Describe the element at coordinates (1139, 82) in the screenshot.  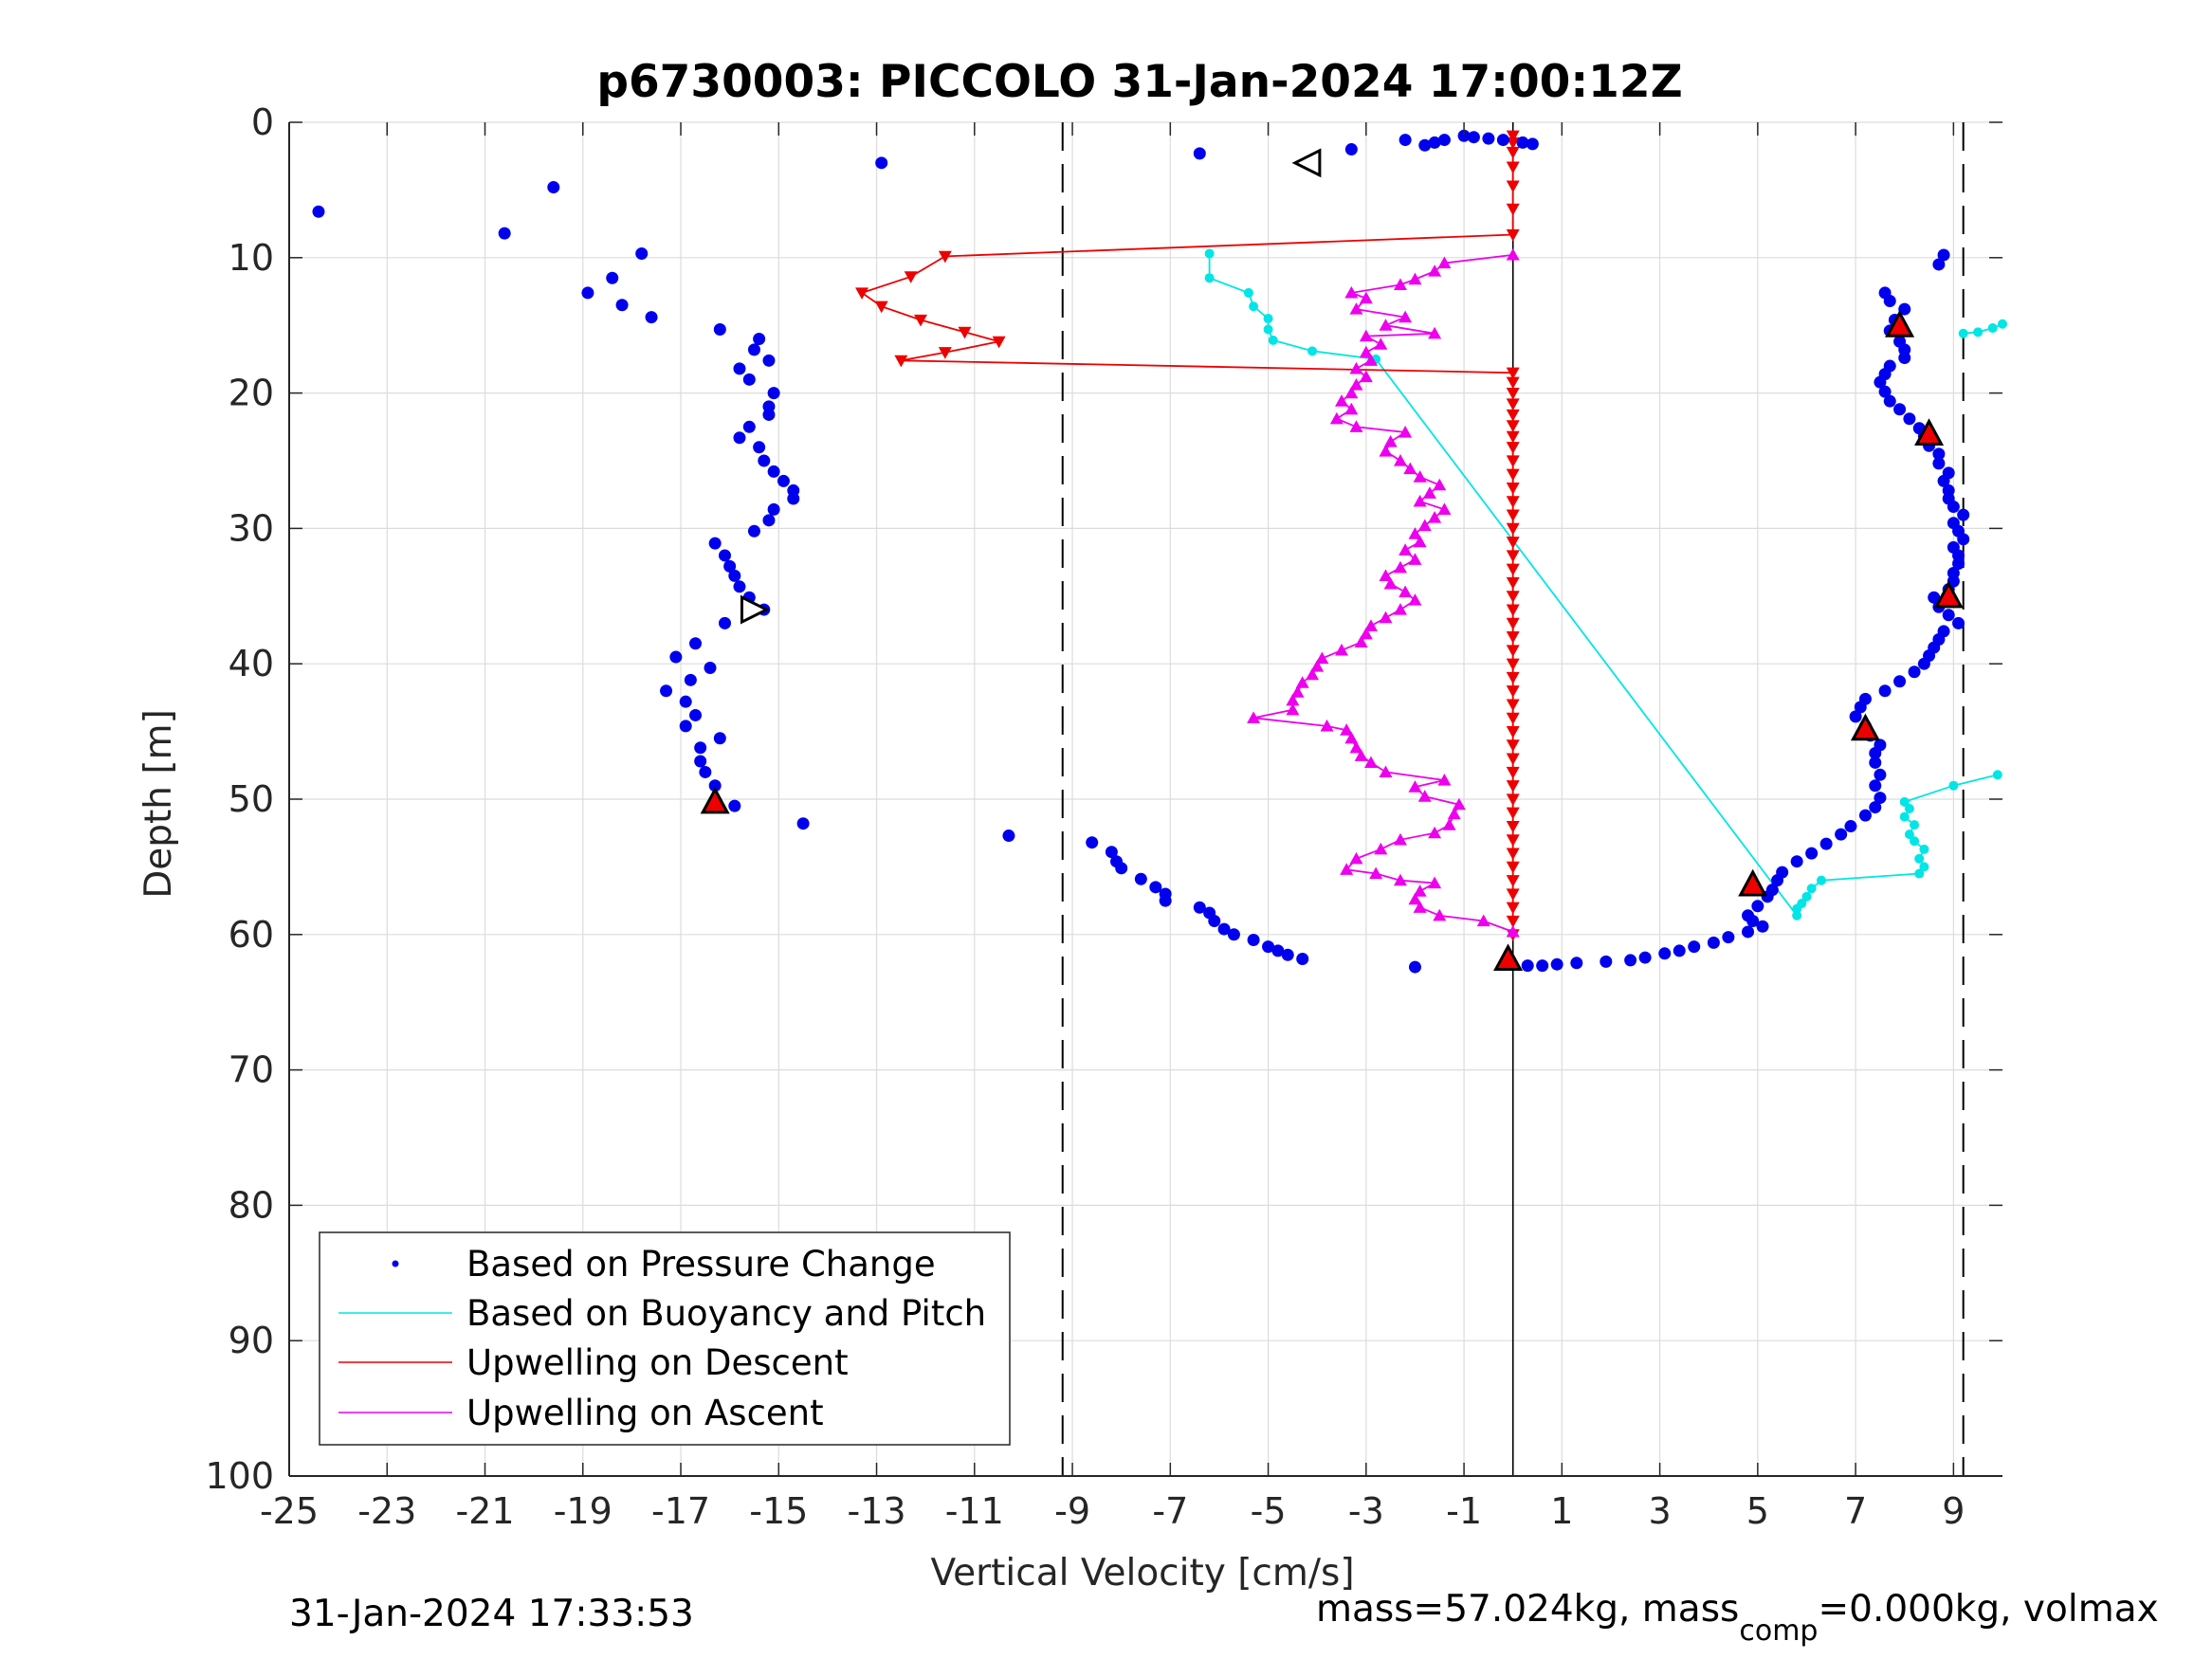
I see `chart-title: p6730003: PICCOLO 31-Jan-2024 17:00:12Z` at that location.